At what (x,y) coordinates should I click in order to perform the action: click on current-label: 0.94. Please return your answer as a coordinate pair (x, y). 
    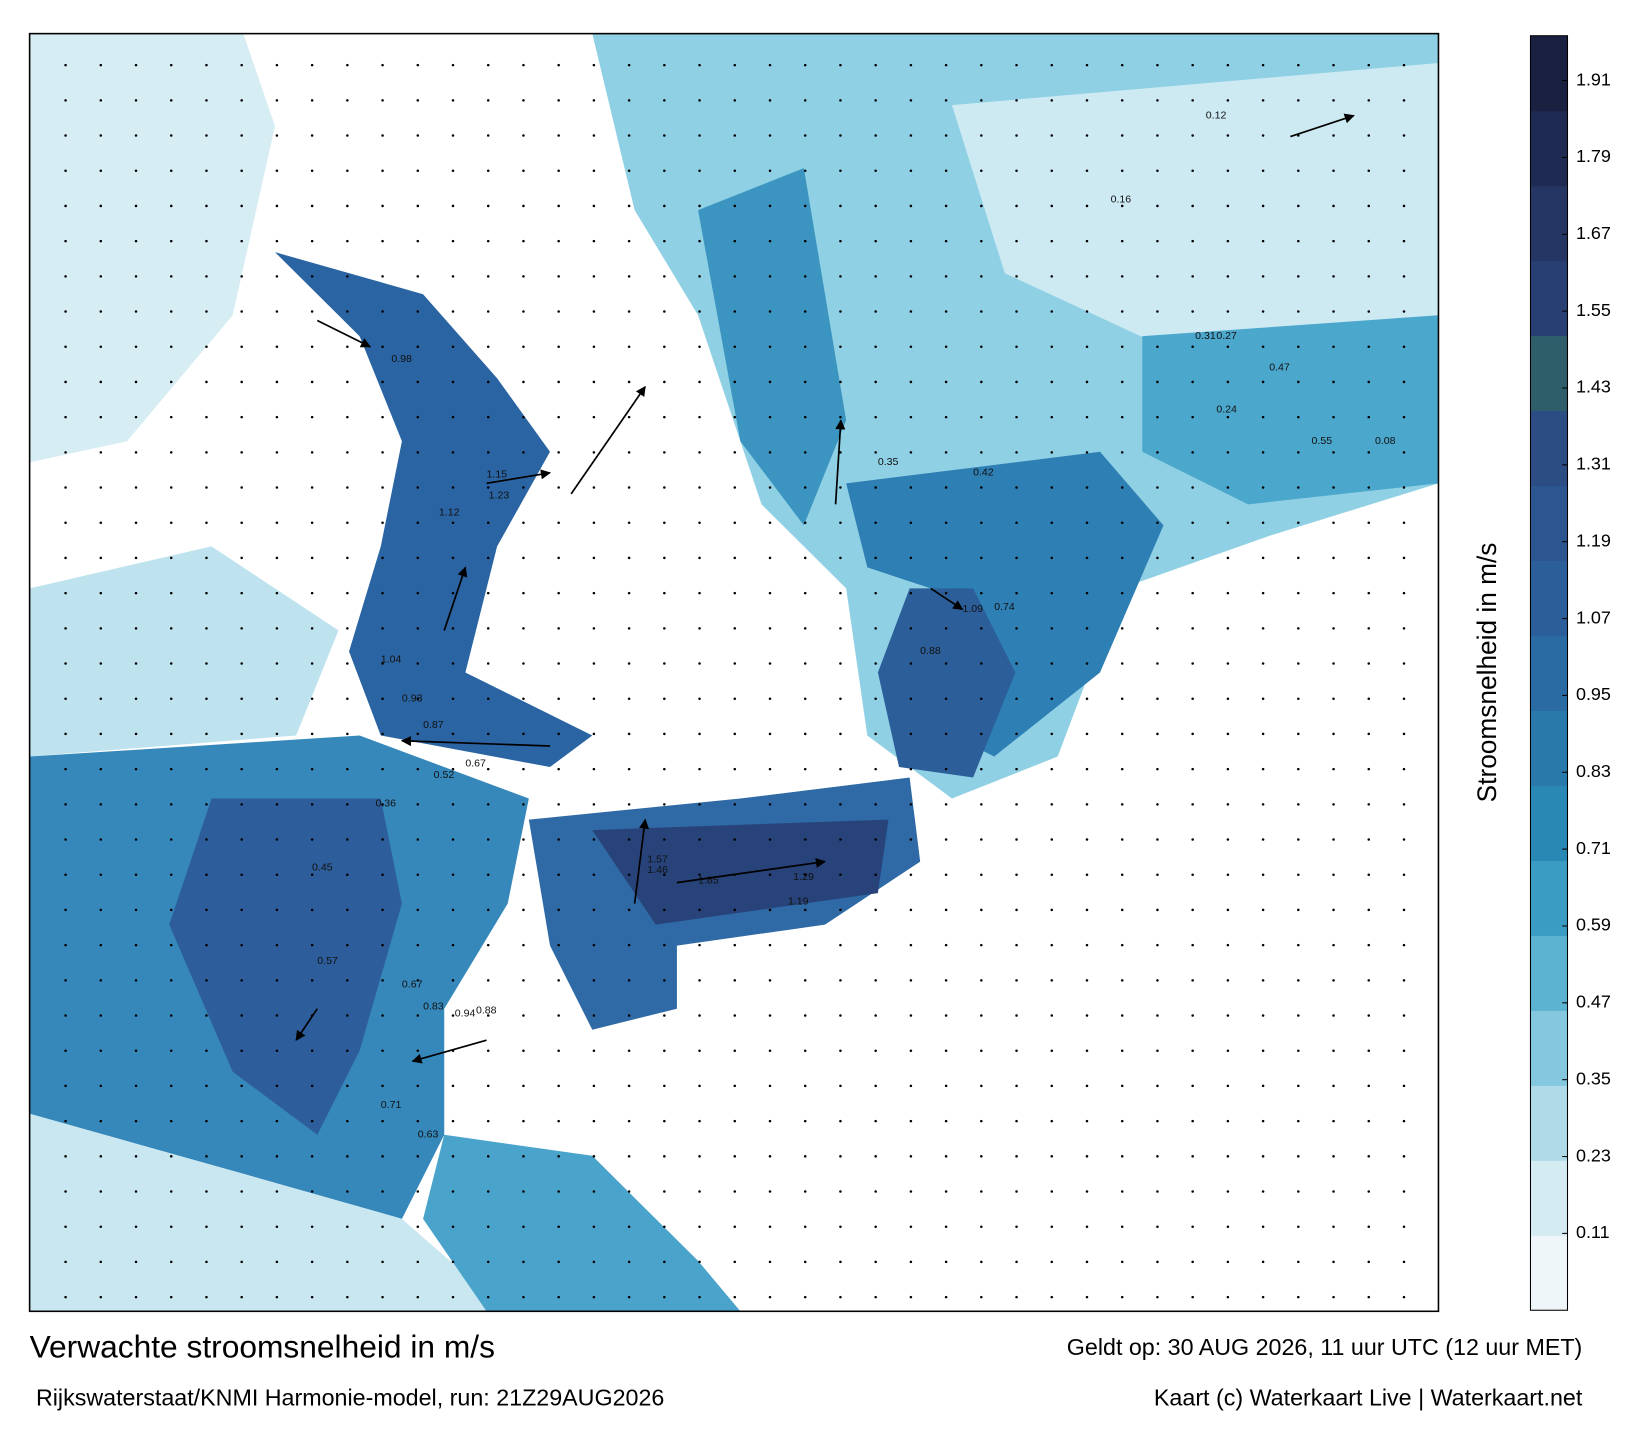
    Looking at the image, I should click on (465, 1014).